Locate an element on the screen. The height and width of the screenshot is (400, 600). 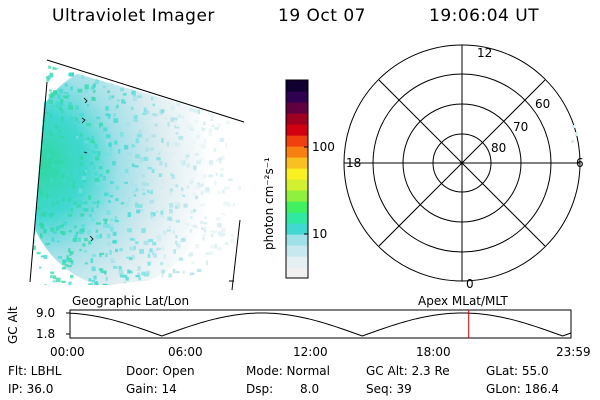
status-dsp-value: 8.0 is located at coordinates (310, 389).